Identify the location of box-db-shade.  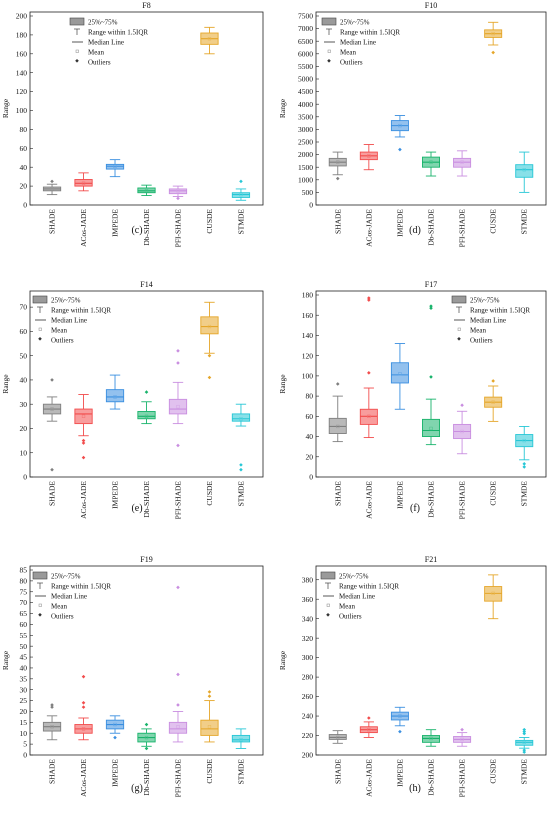
(431, 738).